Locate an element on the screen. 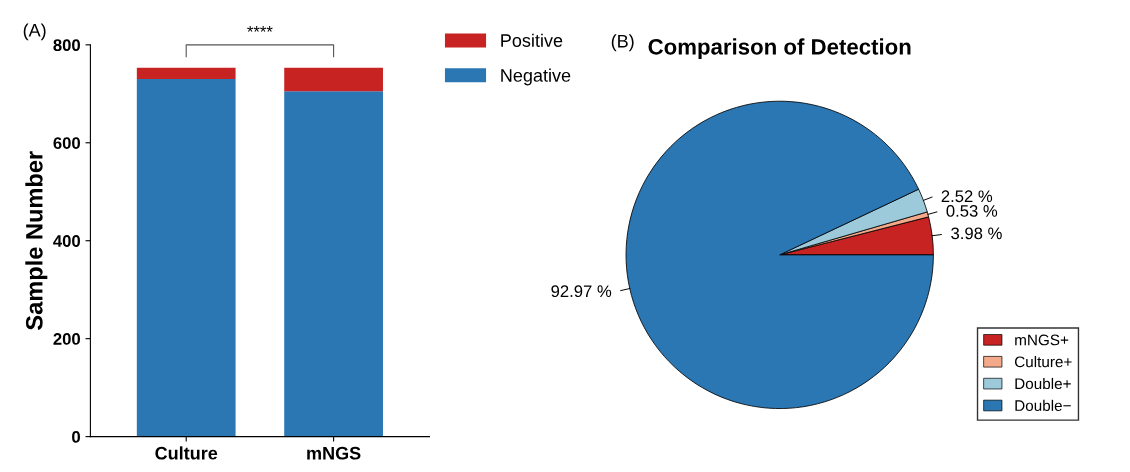 The image size is (1130, 472). y-tick-label: 800 is located at coordinates (66, 45).